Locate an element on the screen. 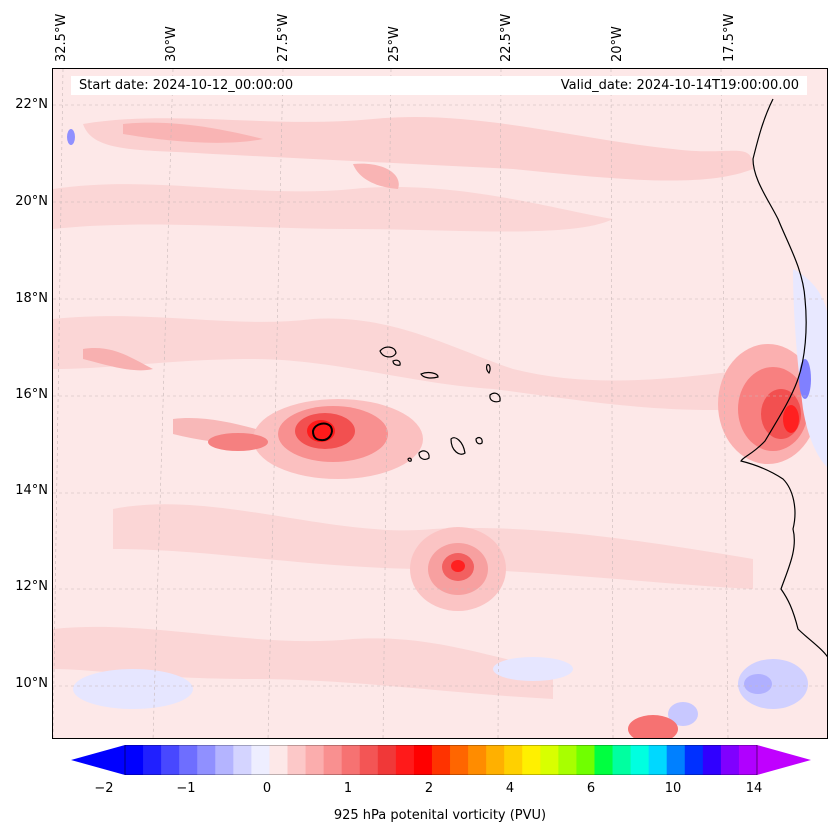 The width and height of the screenshot is (837, 836). pv-negative-sw is located at coordinates (773, 684).